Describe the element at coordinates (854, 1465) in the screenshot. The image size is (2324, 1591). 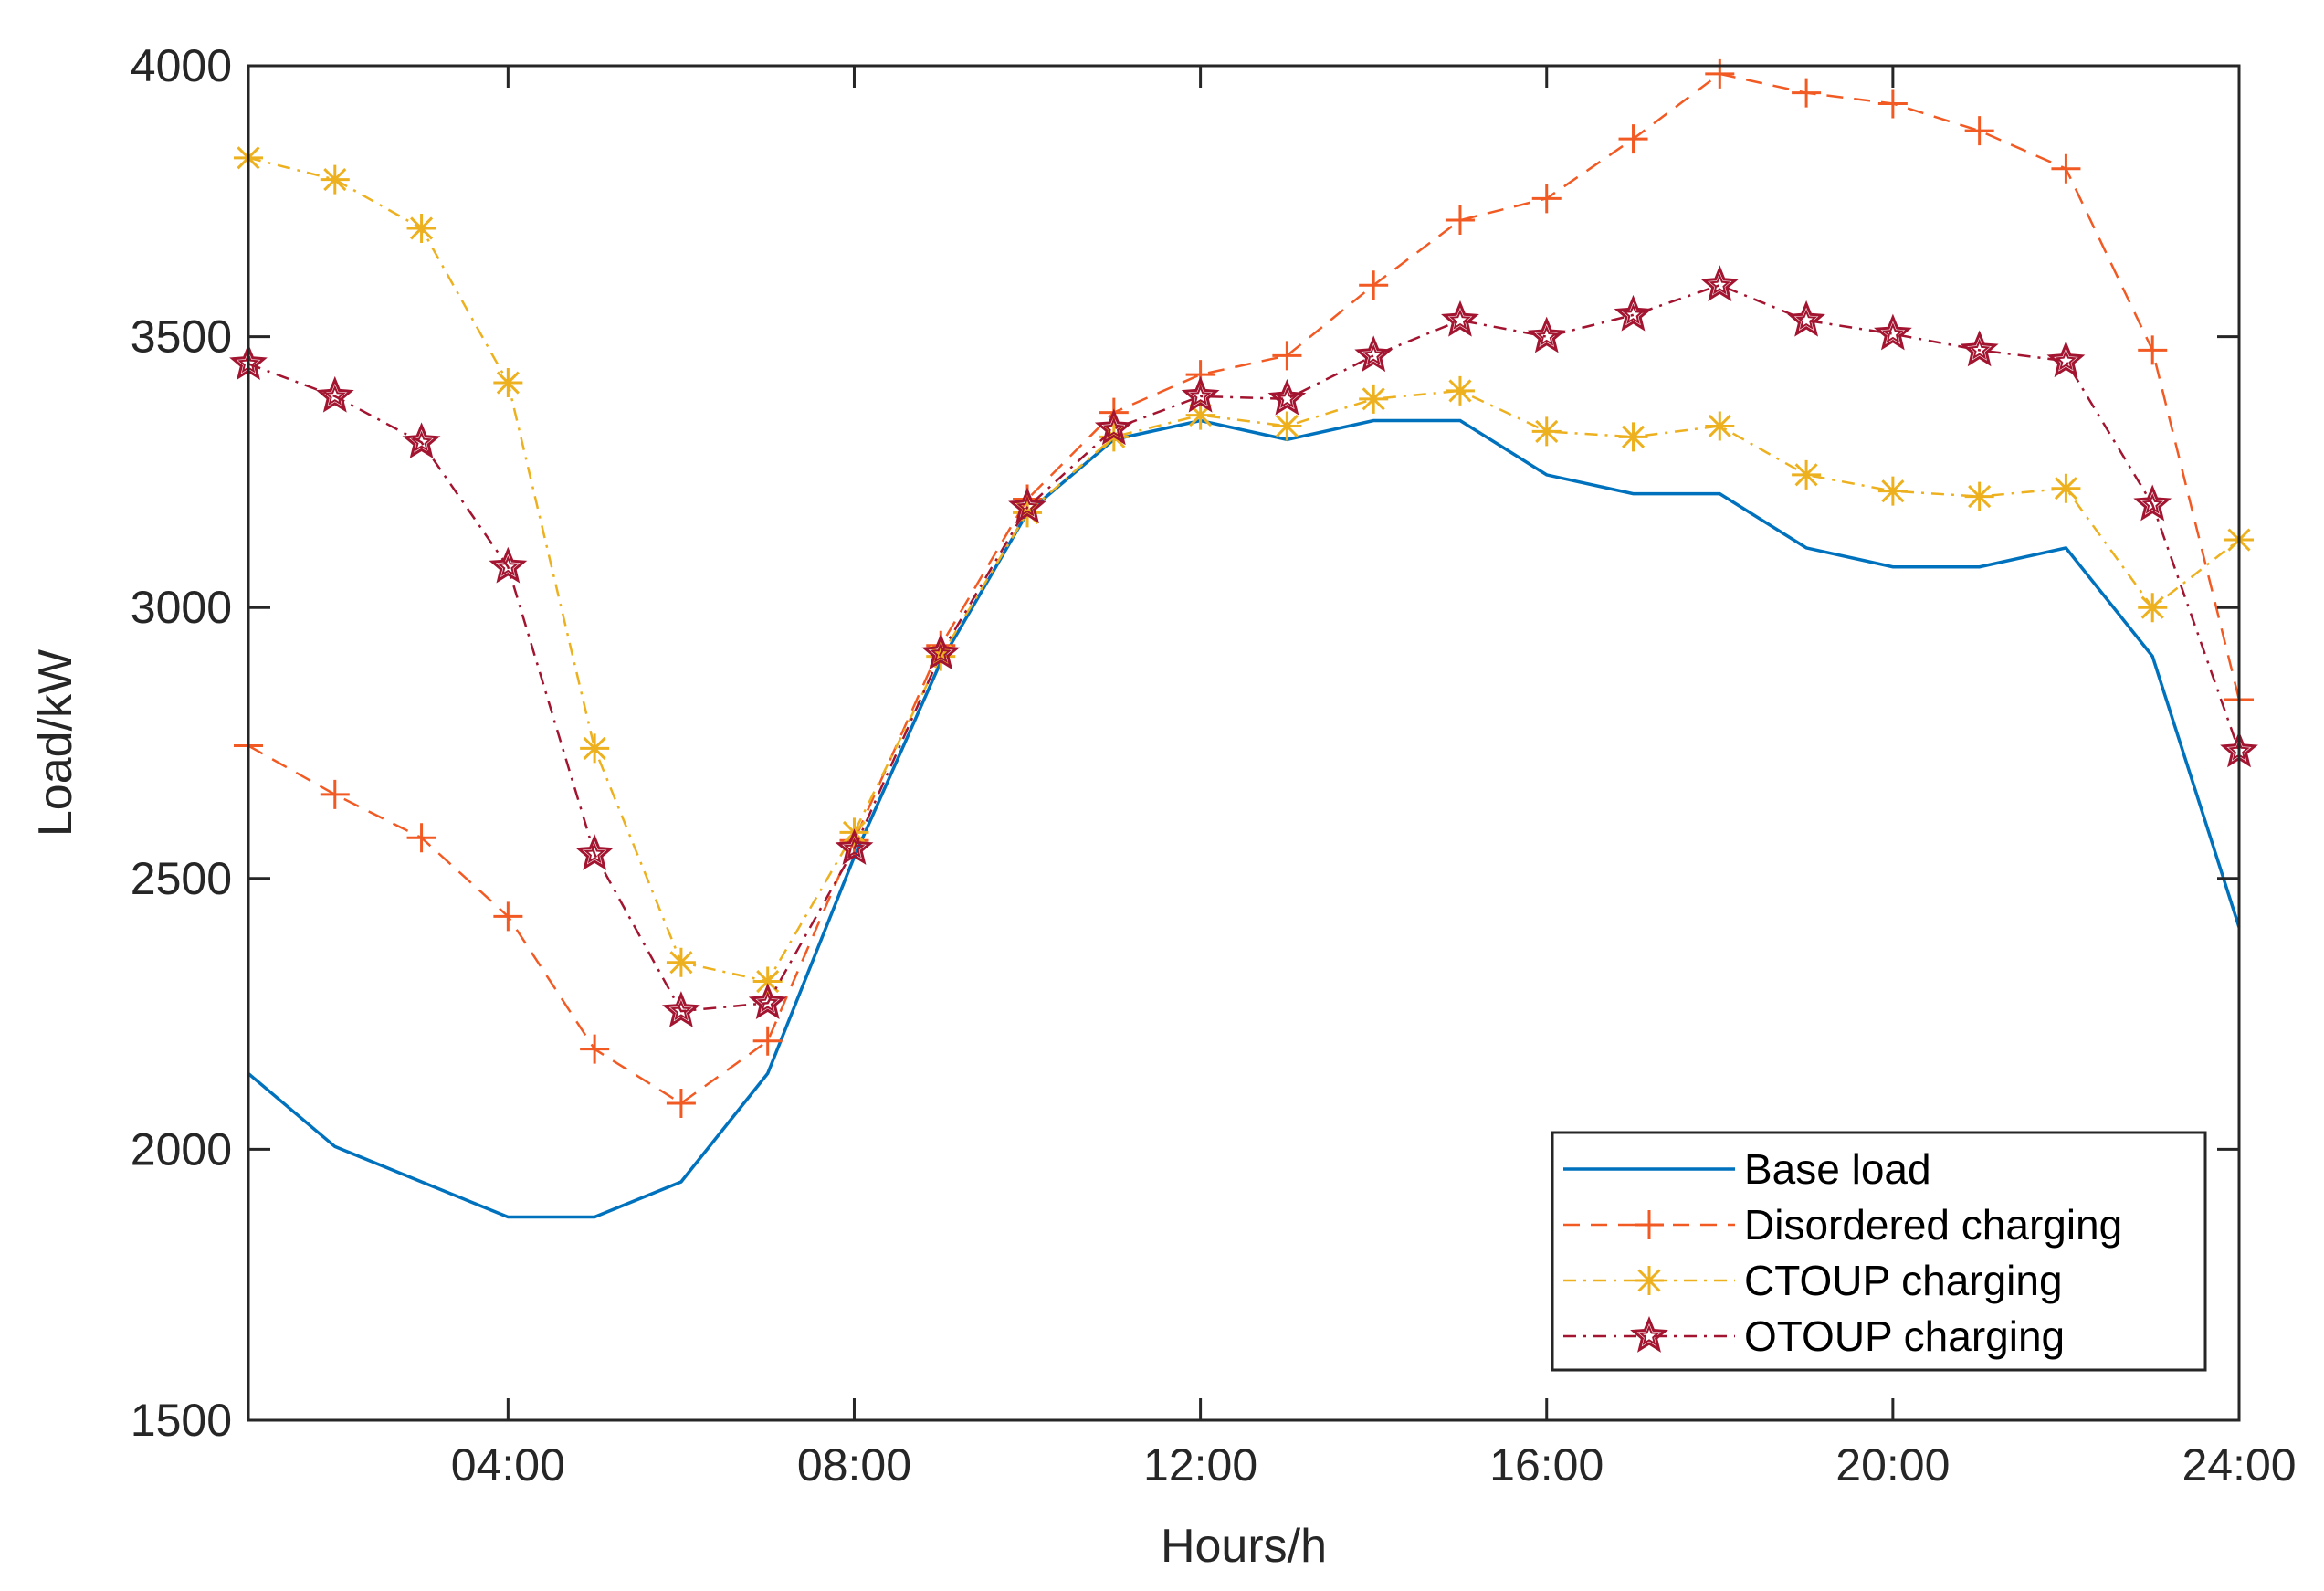
I see `x-tick-label: 08:00` at that location.